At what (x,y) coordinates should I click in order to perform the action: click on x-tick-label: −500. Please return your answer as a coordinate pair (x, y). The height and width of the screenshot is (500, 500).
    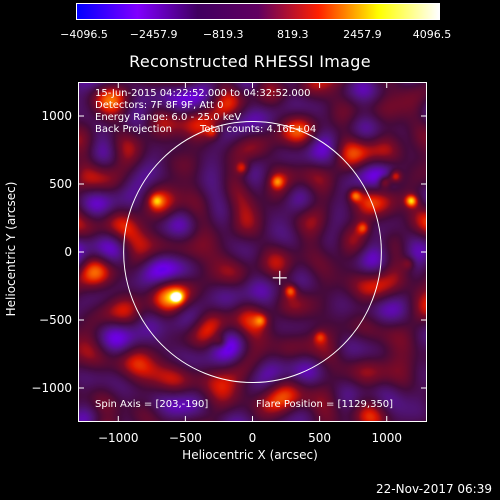
    Looking at the image, I should click on (185, 438).